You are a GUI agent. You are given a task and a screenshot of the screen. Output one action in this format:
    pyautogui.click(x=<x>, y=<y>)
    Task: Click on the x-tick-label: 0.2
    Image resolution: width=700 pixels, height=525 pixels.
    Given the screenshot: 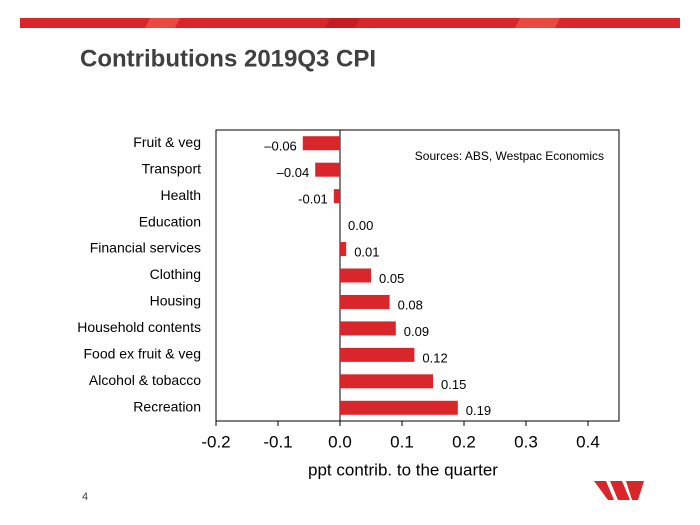 What is the action you would take?
    pyautogui.click(x=464, y=441)
    